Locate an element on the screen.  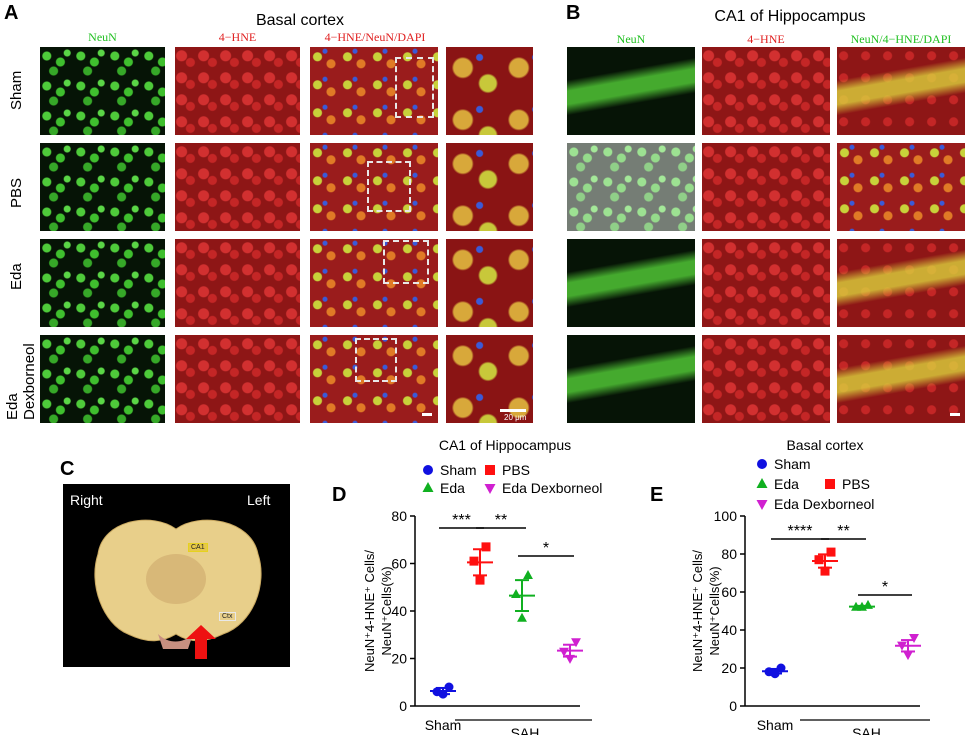
panel-a-letter: A is located at coordinates (11, 13).